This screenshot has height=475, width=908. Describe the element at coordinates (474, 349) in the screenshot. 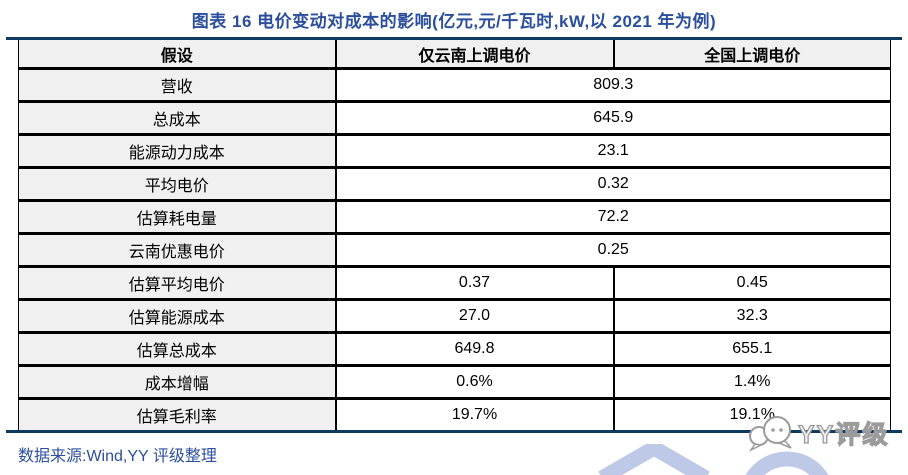

I see `row-value: 649.8` at that location.